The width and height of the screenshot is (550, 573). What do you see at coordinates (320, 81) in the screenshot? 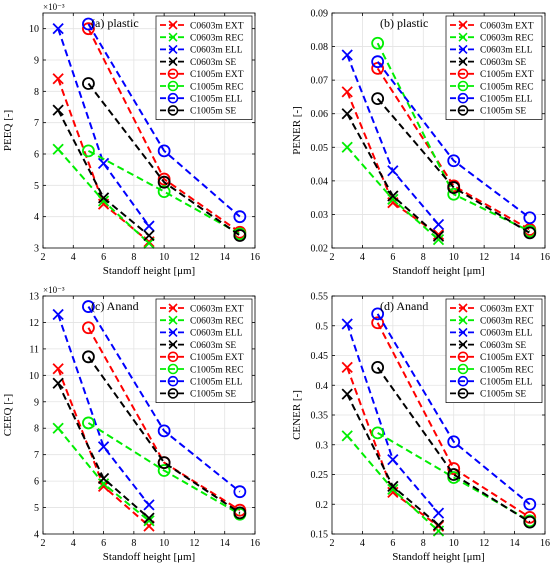
I see `y-tick-label: 0.07` at bounding box center [320, 81].